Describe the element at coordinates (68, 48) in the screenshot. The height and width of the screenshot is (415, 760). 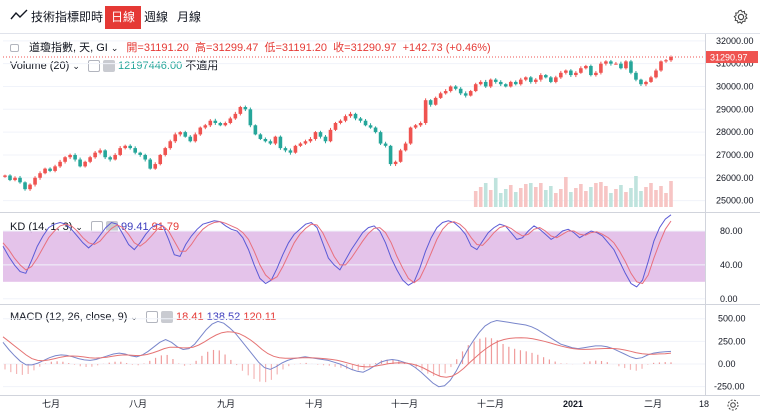
I see `symbol-title: 道瓊指數, 天, GI` at that location.